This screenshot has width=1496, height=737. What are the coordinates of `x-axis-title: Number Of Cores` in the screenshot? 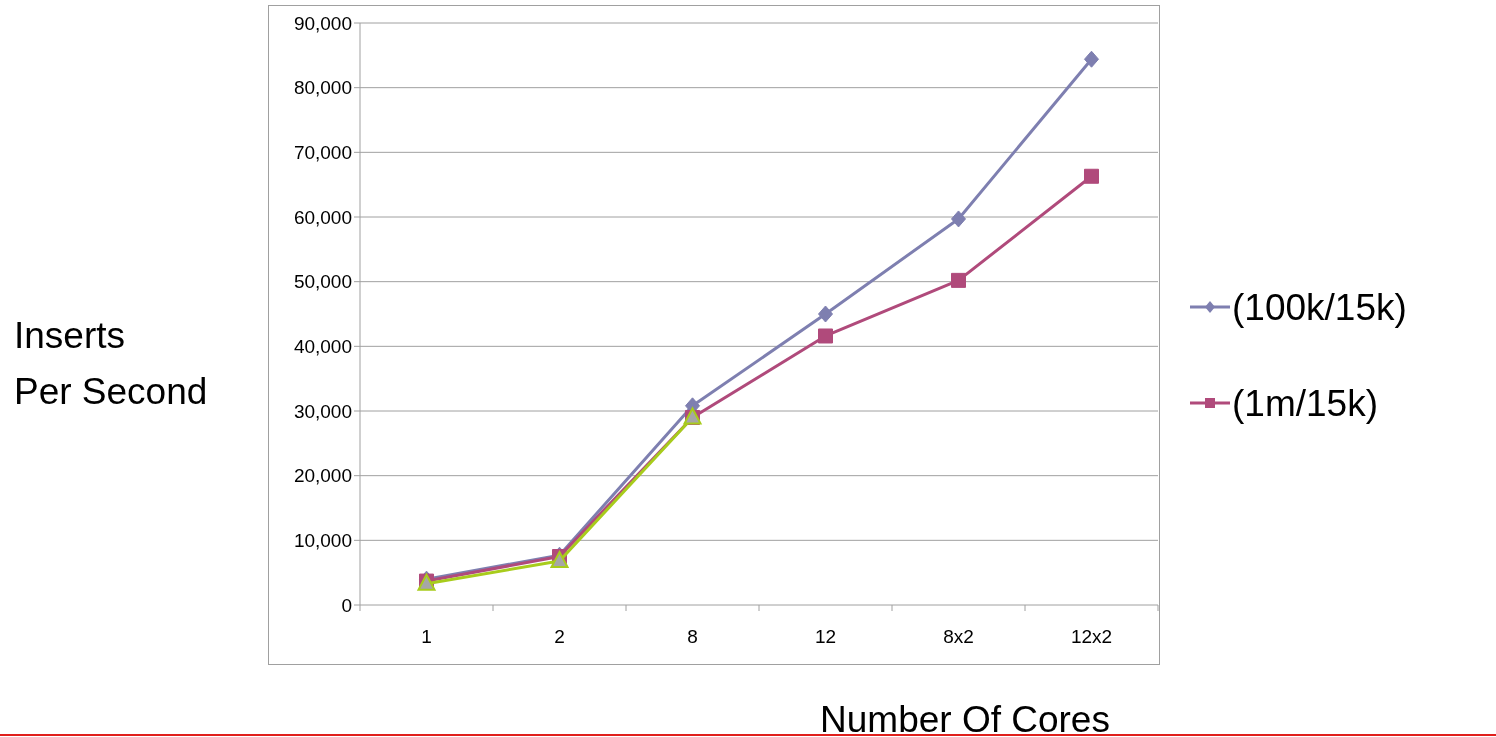 It's located at (965, 718).